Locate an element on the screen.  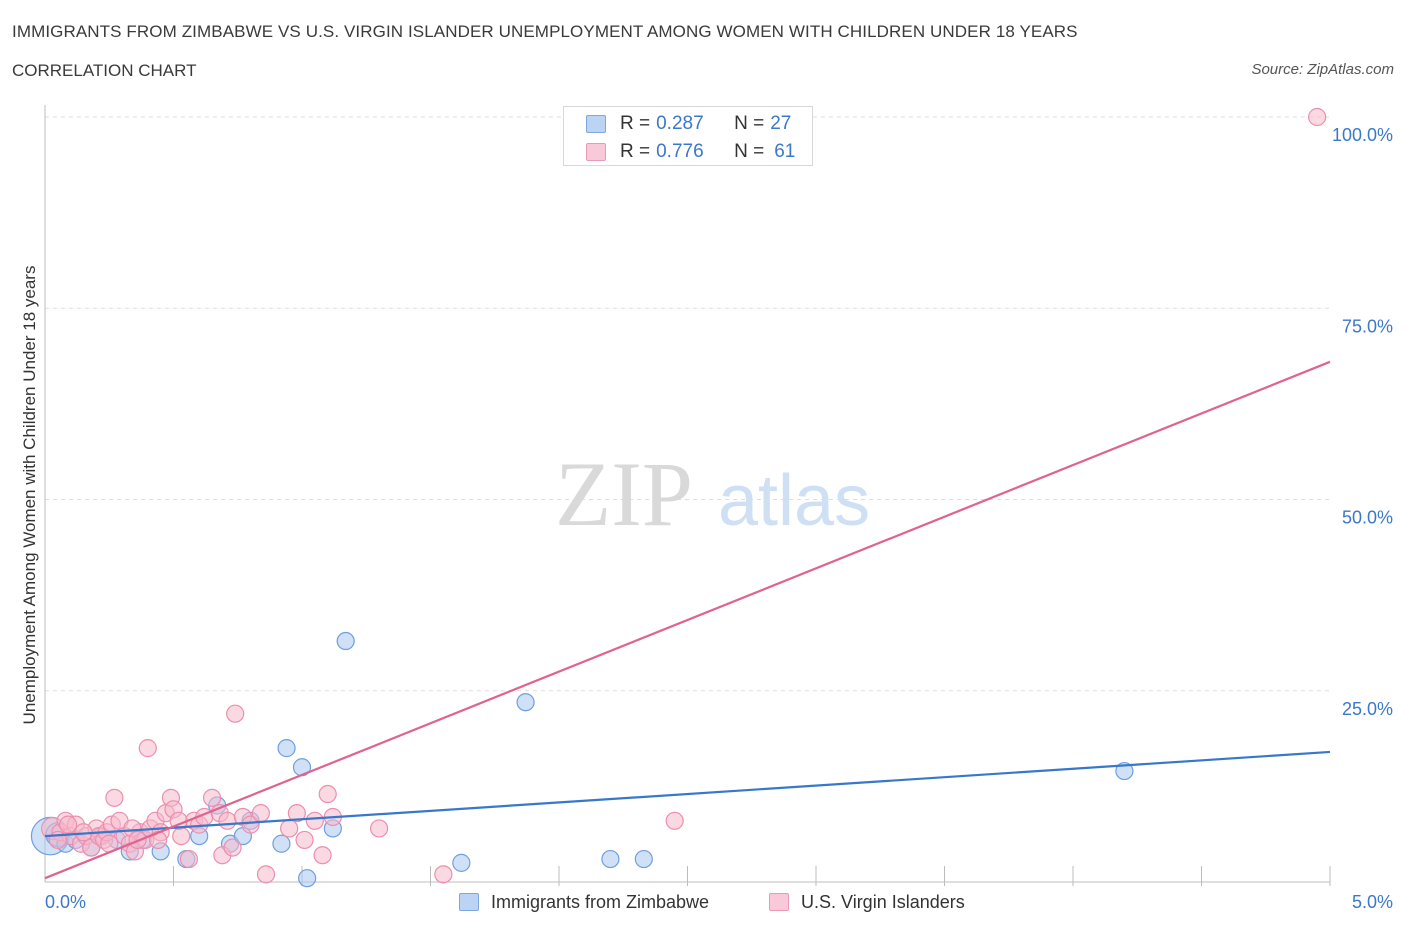
legend-r-value: 0.776 is located at coordinates (680, 151).